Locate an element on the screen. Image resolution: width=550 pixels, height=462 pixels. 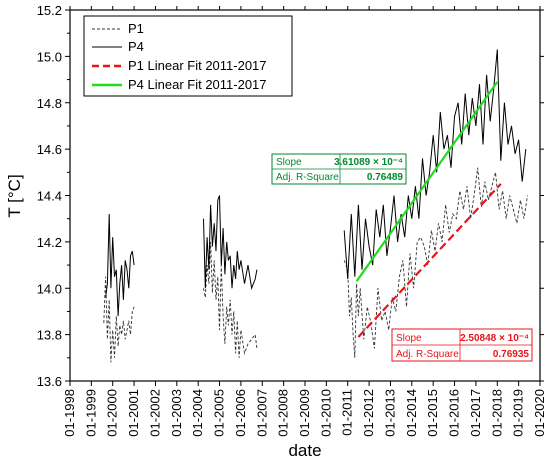
fit-stats-p4-value-r2: 0.76489 is located at coordinates (385, 177).